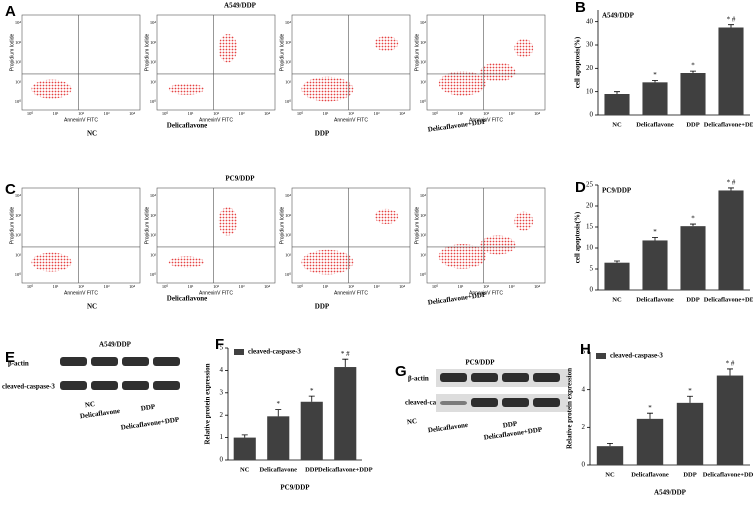  Describe the element at coordinates (208, 403) in the screenshot. I see `y-axis-label: Relative protein expression` at that location.